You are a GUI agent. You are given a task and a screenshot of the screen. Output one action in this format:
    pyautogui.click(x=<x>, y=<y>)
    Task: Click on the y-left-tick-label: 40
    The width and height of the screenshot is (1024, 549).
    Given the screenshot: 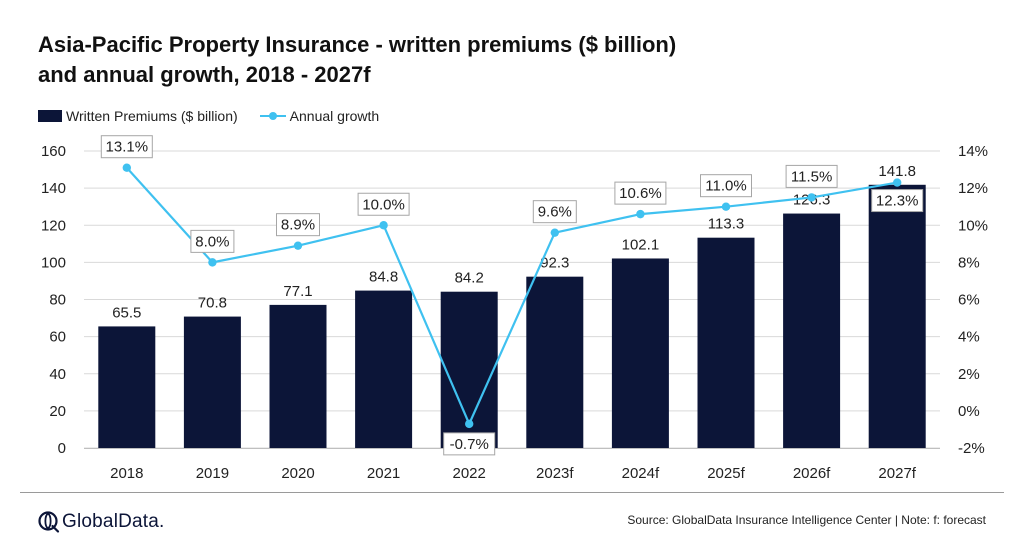 What is the action you would take?
    pyautogui.click(x=57, y=374)
    